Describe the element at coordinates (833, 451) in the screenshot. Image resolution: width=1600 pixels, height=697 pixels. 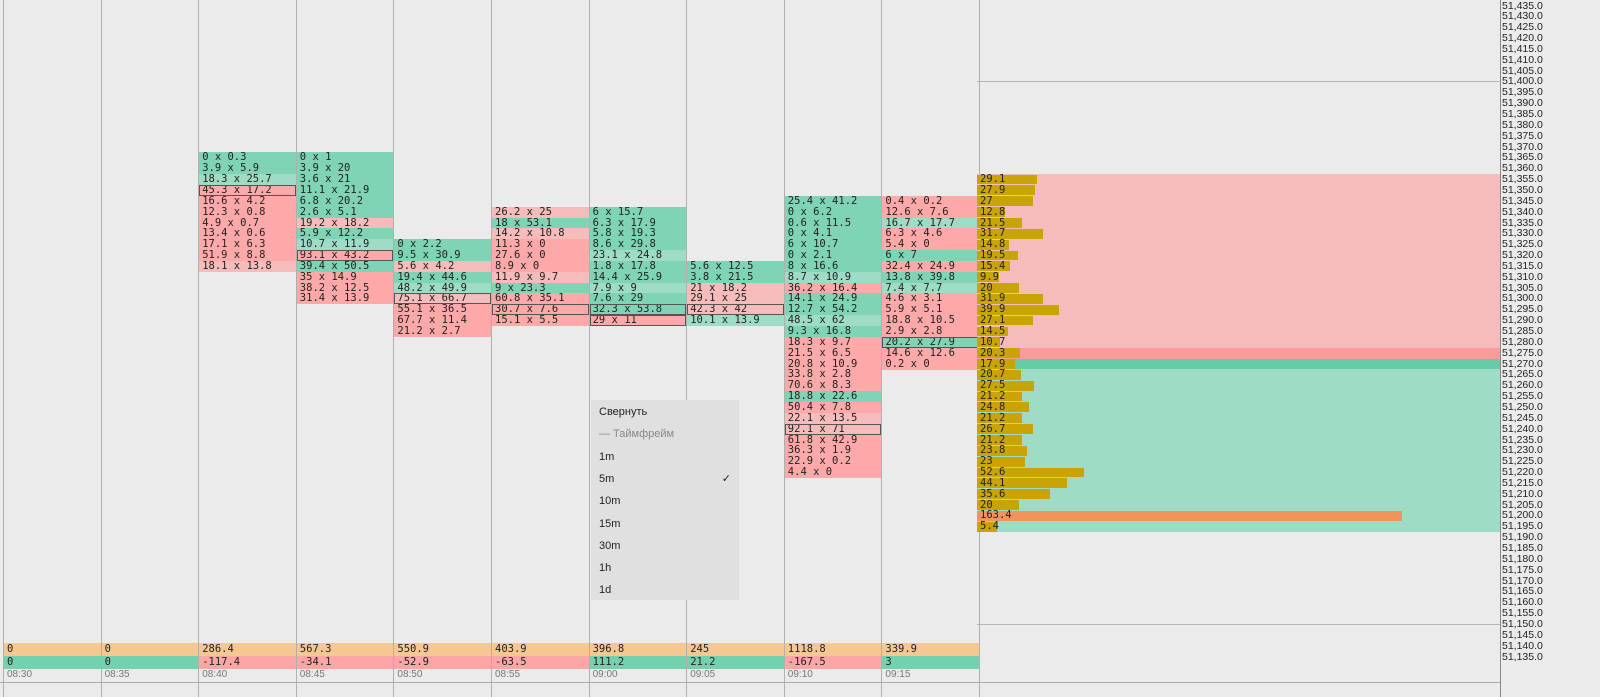
I see `footprint-cell: 36.3 x 1.9` at that location.